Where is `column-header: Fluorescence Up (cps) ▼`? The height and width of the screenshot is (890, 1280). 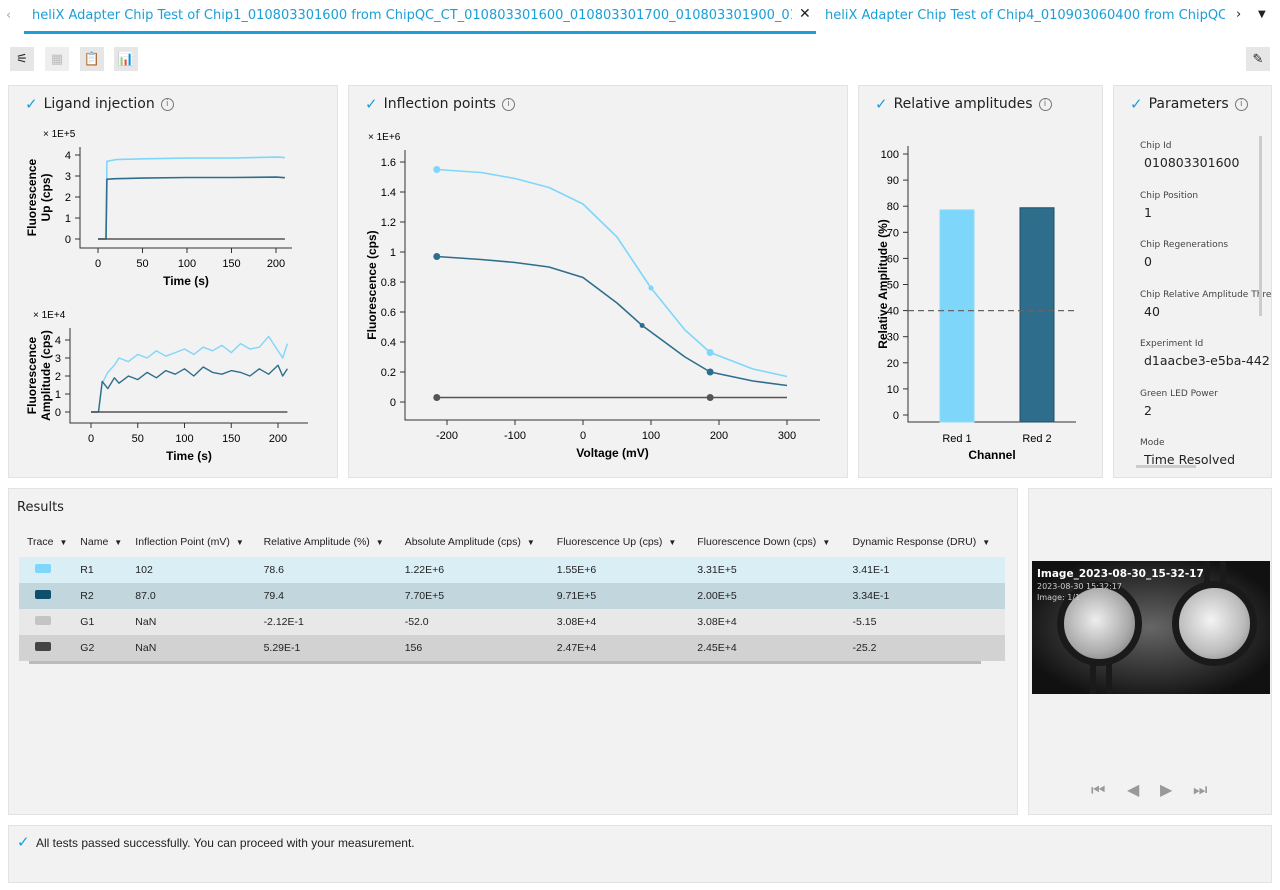 column-header: Fluorescence Up (cps) ▼ is located at coordinates (619, 542).